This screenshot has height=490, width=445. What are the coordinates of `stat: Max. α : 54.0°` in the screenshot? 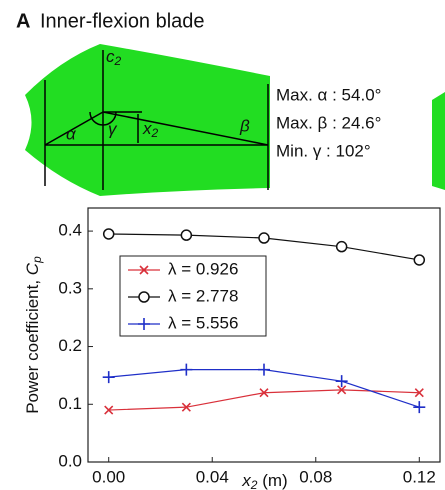 It's located at (328, 94).